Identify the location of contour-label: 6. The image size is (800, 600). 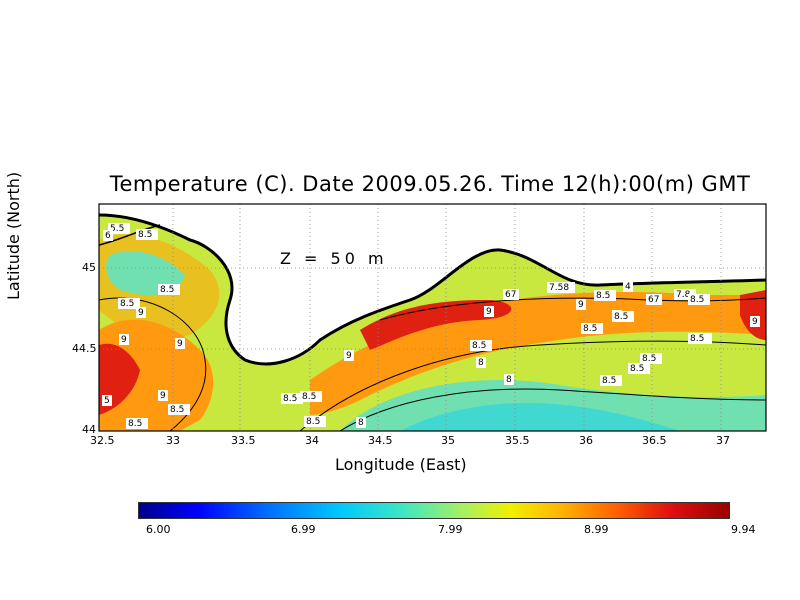
(108, 236).